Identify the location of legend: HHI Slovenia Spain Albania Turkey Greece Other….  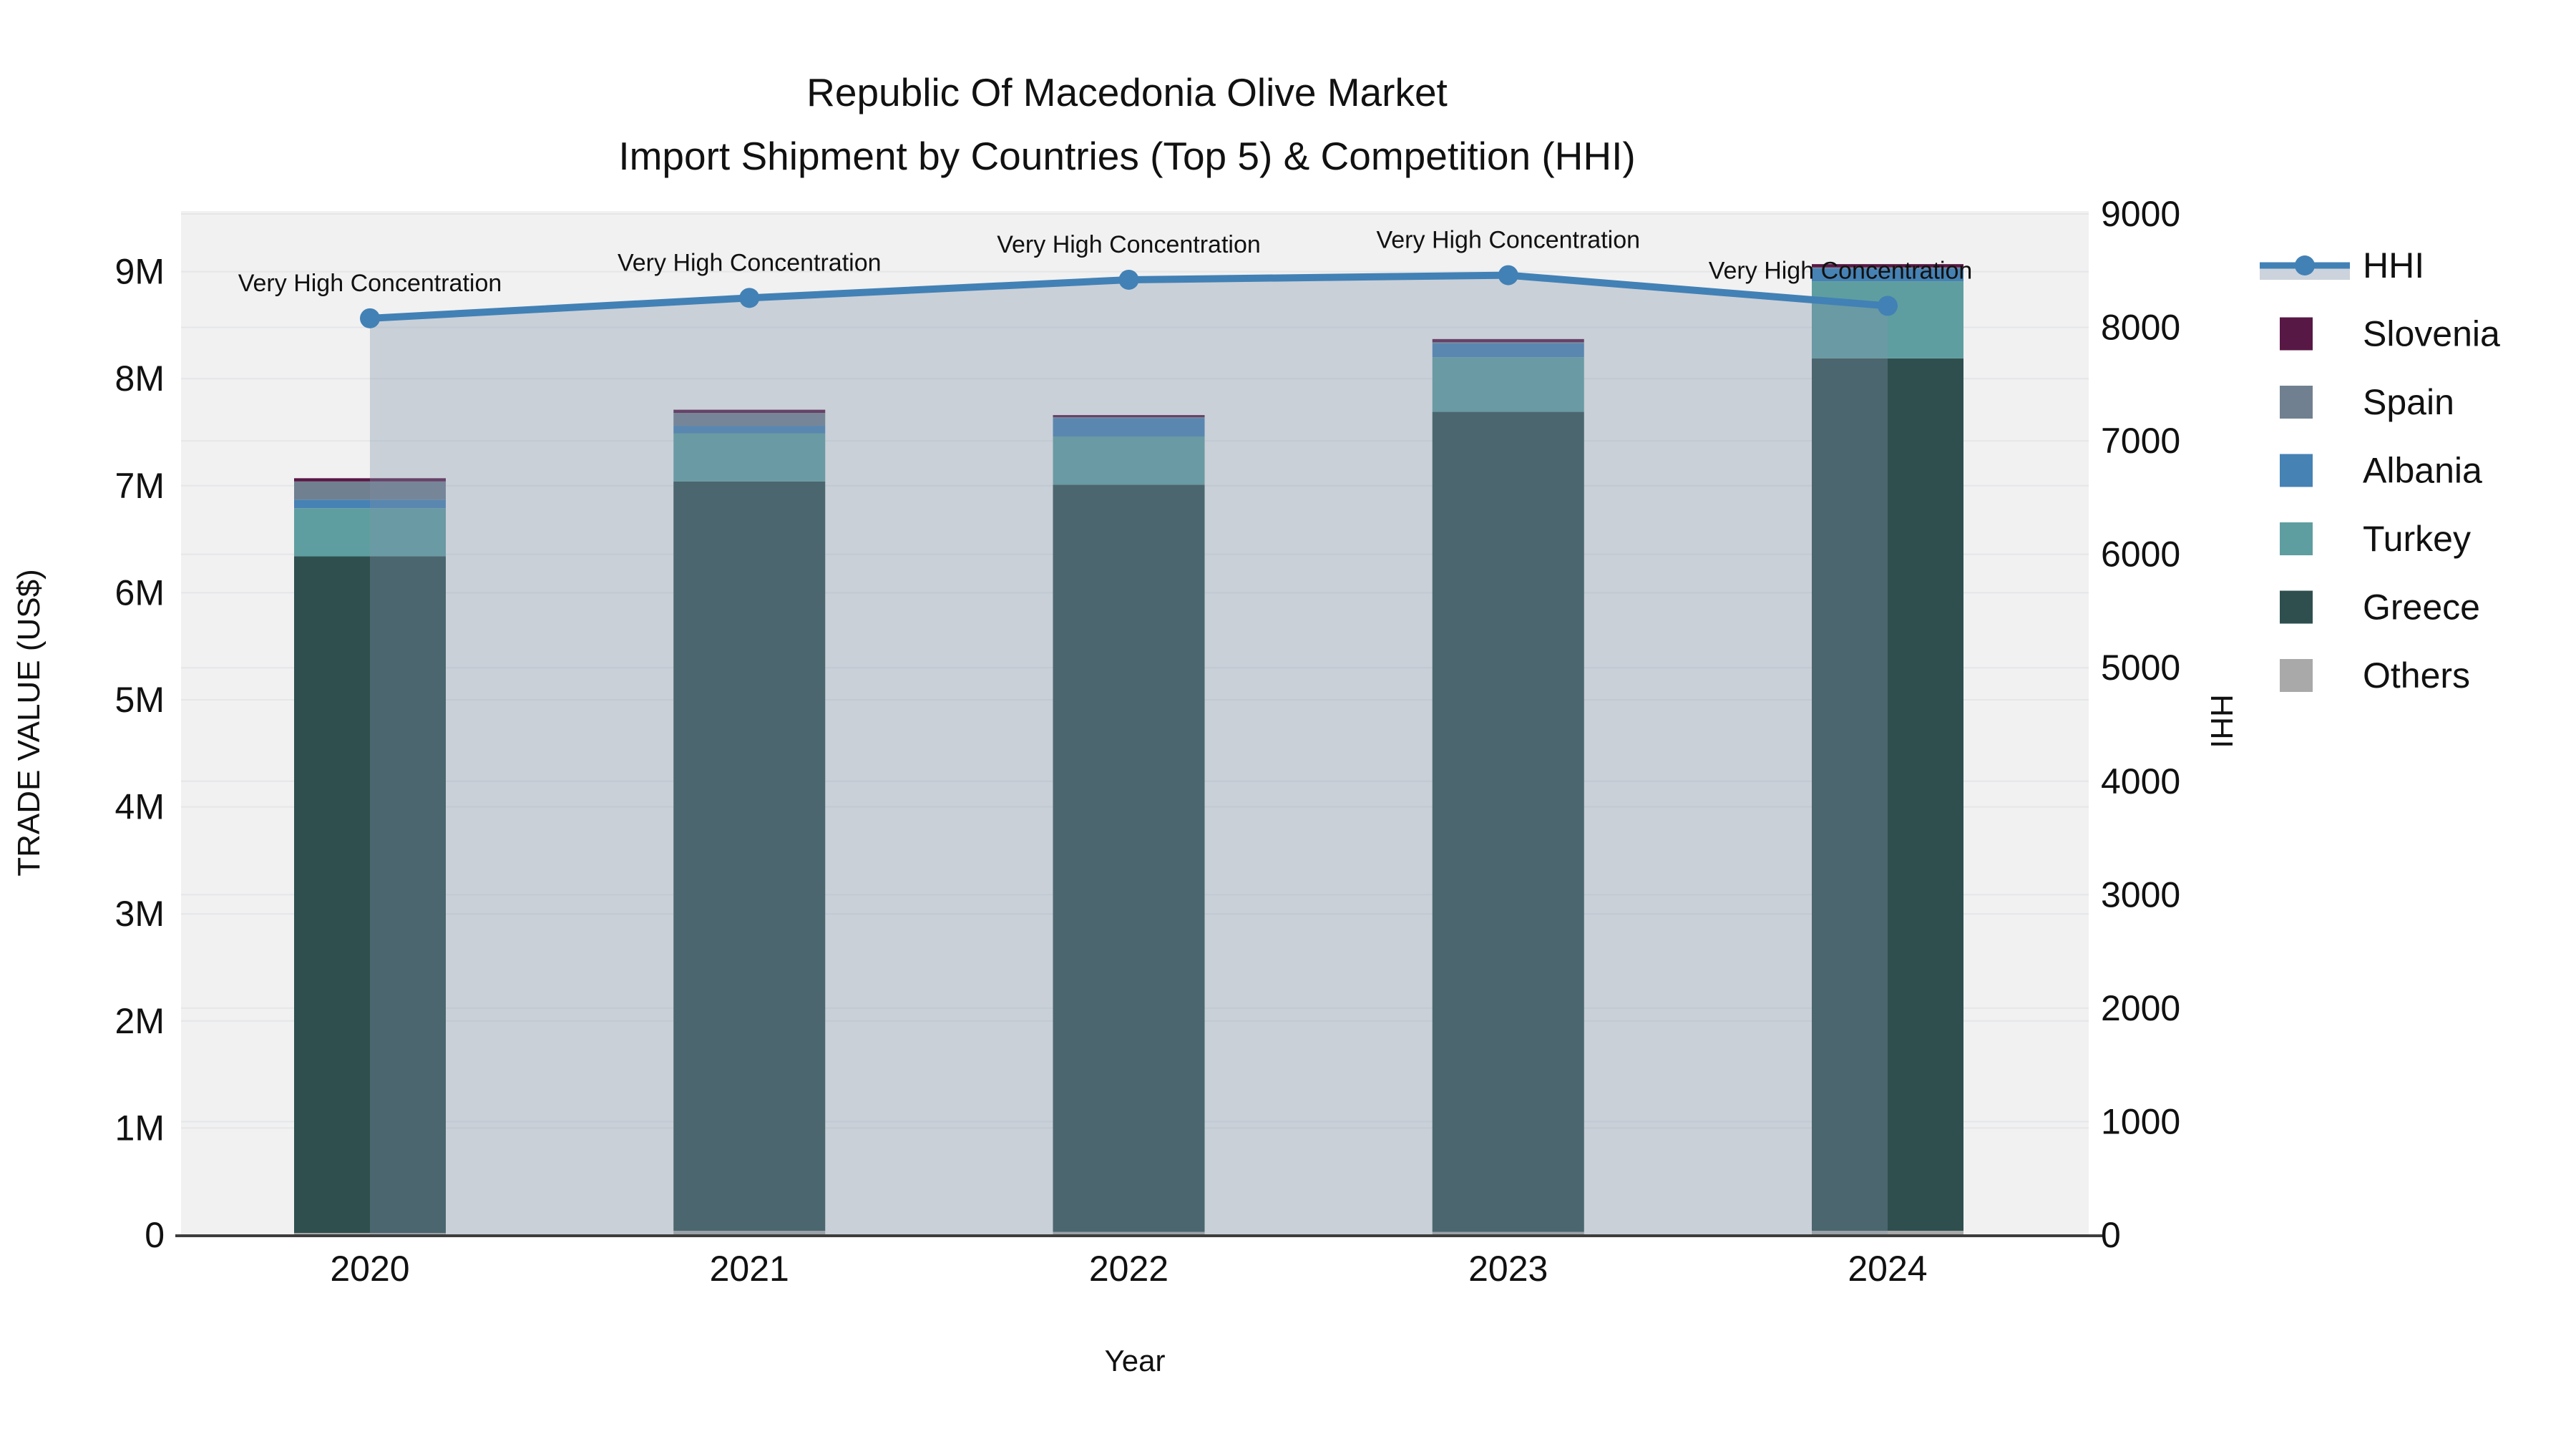
(2380, 470).